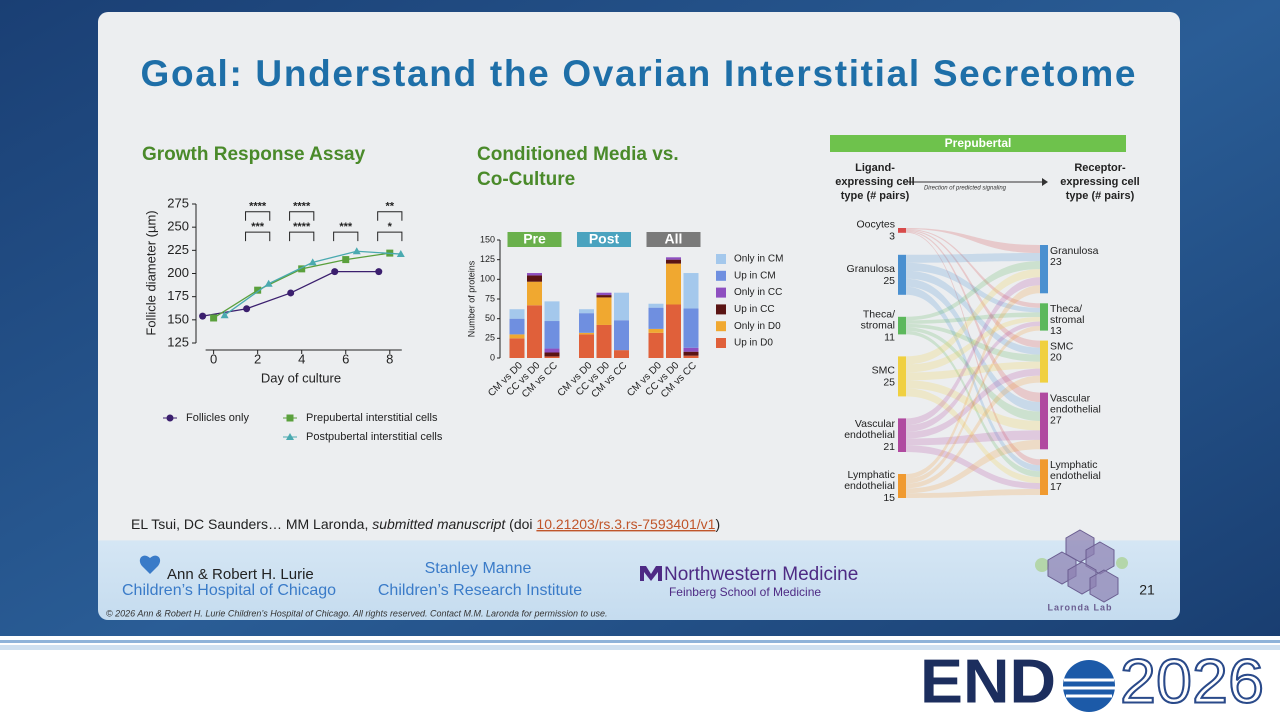  Describe the element at coordinates (875, 168) in the screenshot. I see `sankey-column-title: Ligand-` at that location.